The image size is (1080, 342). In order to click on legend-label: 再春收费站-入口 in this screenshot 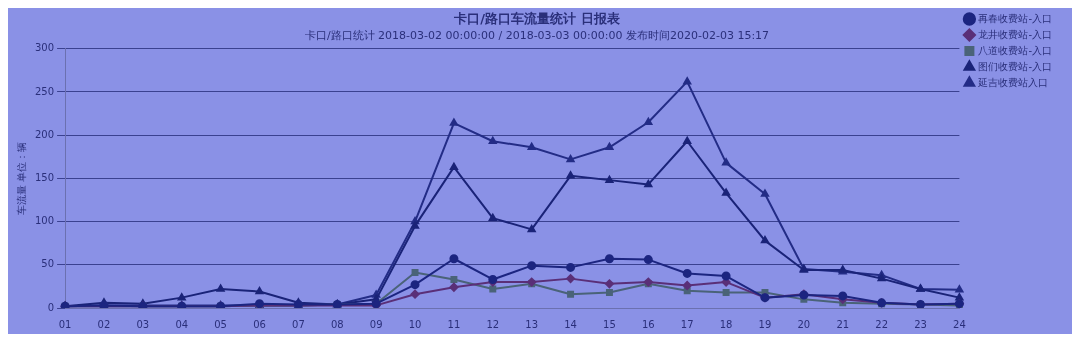, I will do `click(1015, 18)`.